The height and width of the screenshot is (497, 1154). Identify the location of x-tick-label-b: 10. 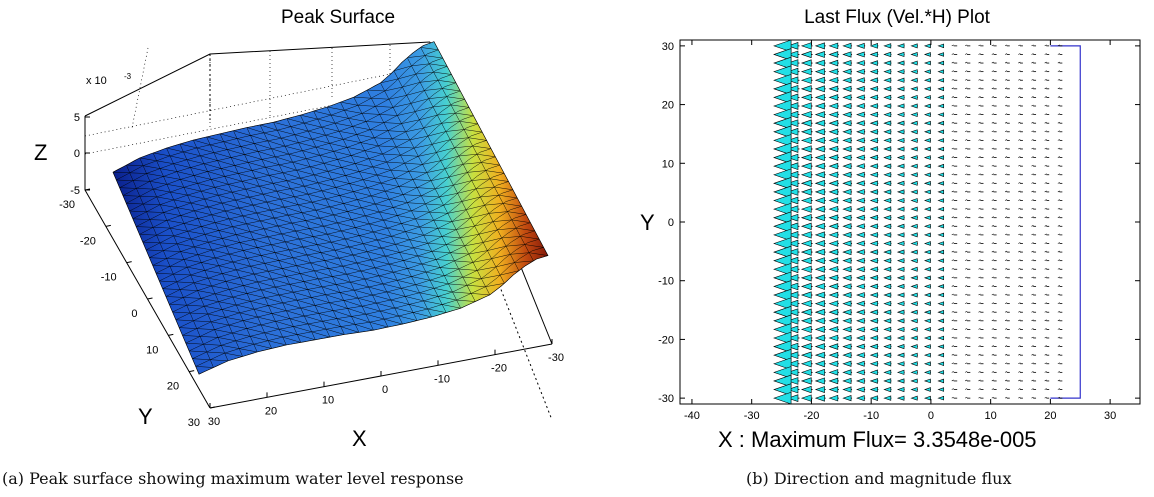
(991, 416).